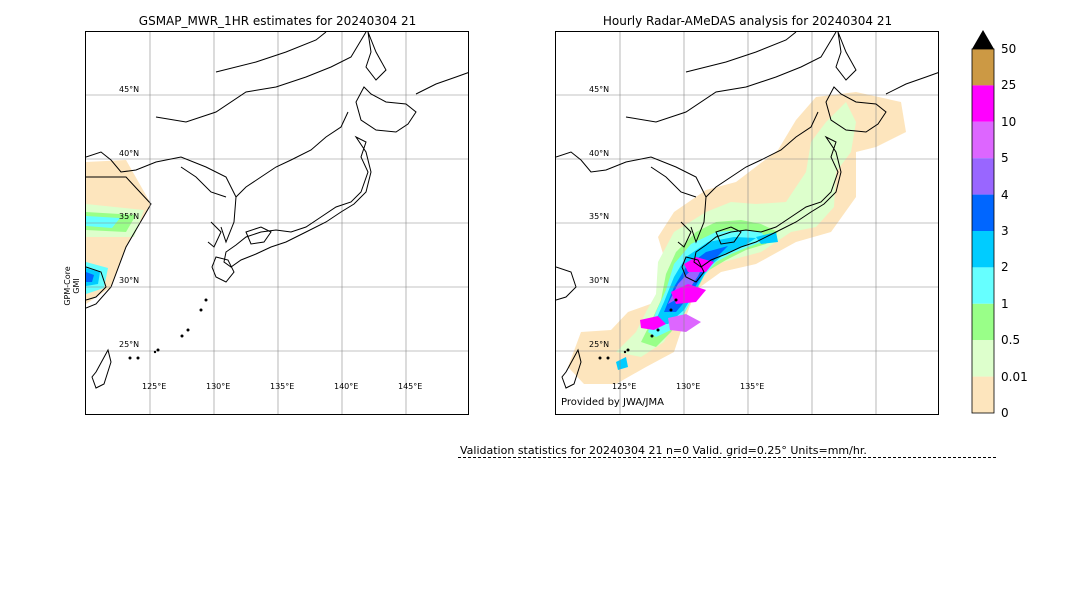  What do you see at coordinates (599, 280) in the screenshot?
I see `right-lat-label: 30°N` at bounding box center [599, 280].